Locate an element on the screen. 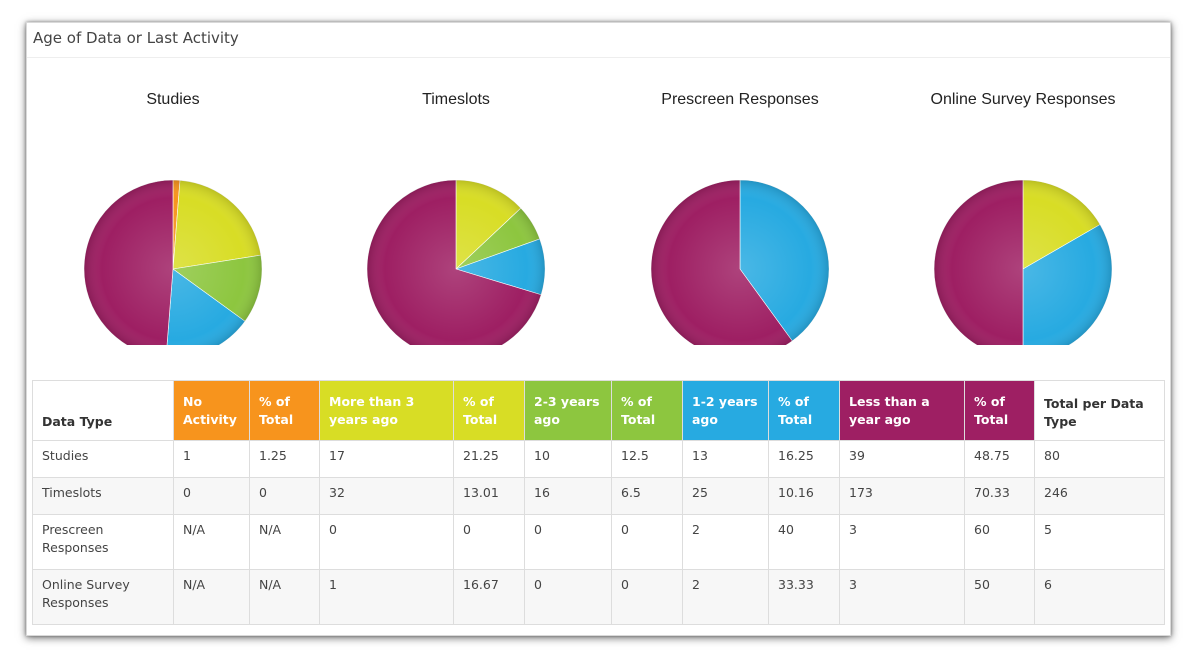 The height and width of the screenshot is (662, 1195). cell-pct-1-2-years: 40 is located at coordinates (804, 542).